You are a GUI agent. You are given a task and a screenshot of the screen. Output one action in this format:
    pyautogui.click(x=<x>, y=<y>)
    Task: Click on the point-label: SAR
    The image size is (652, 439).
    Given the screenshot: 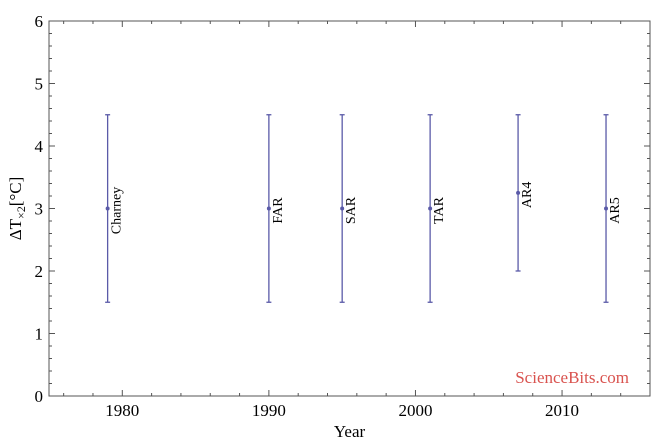 What is the action you would take?
    pyautogui.click(x=351, y=210)
    